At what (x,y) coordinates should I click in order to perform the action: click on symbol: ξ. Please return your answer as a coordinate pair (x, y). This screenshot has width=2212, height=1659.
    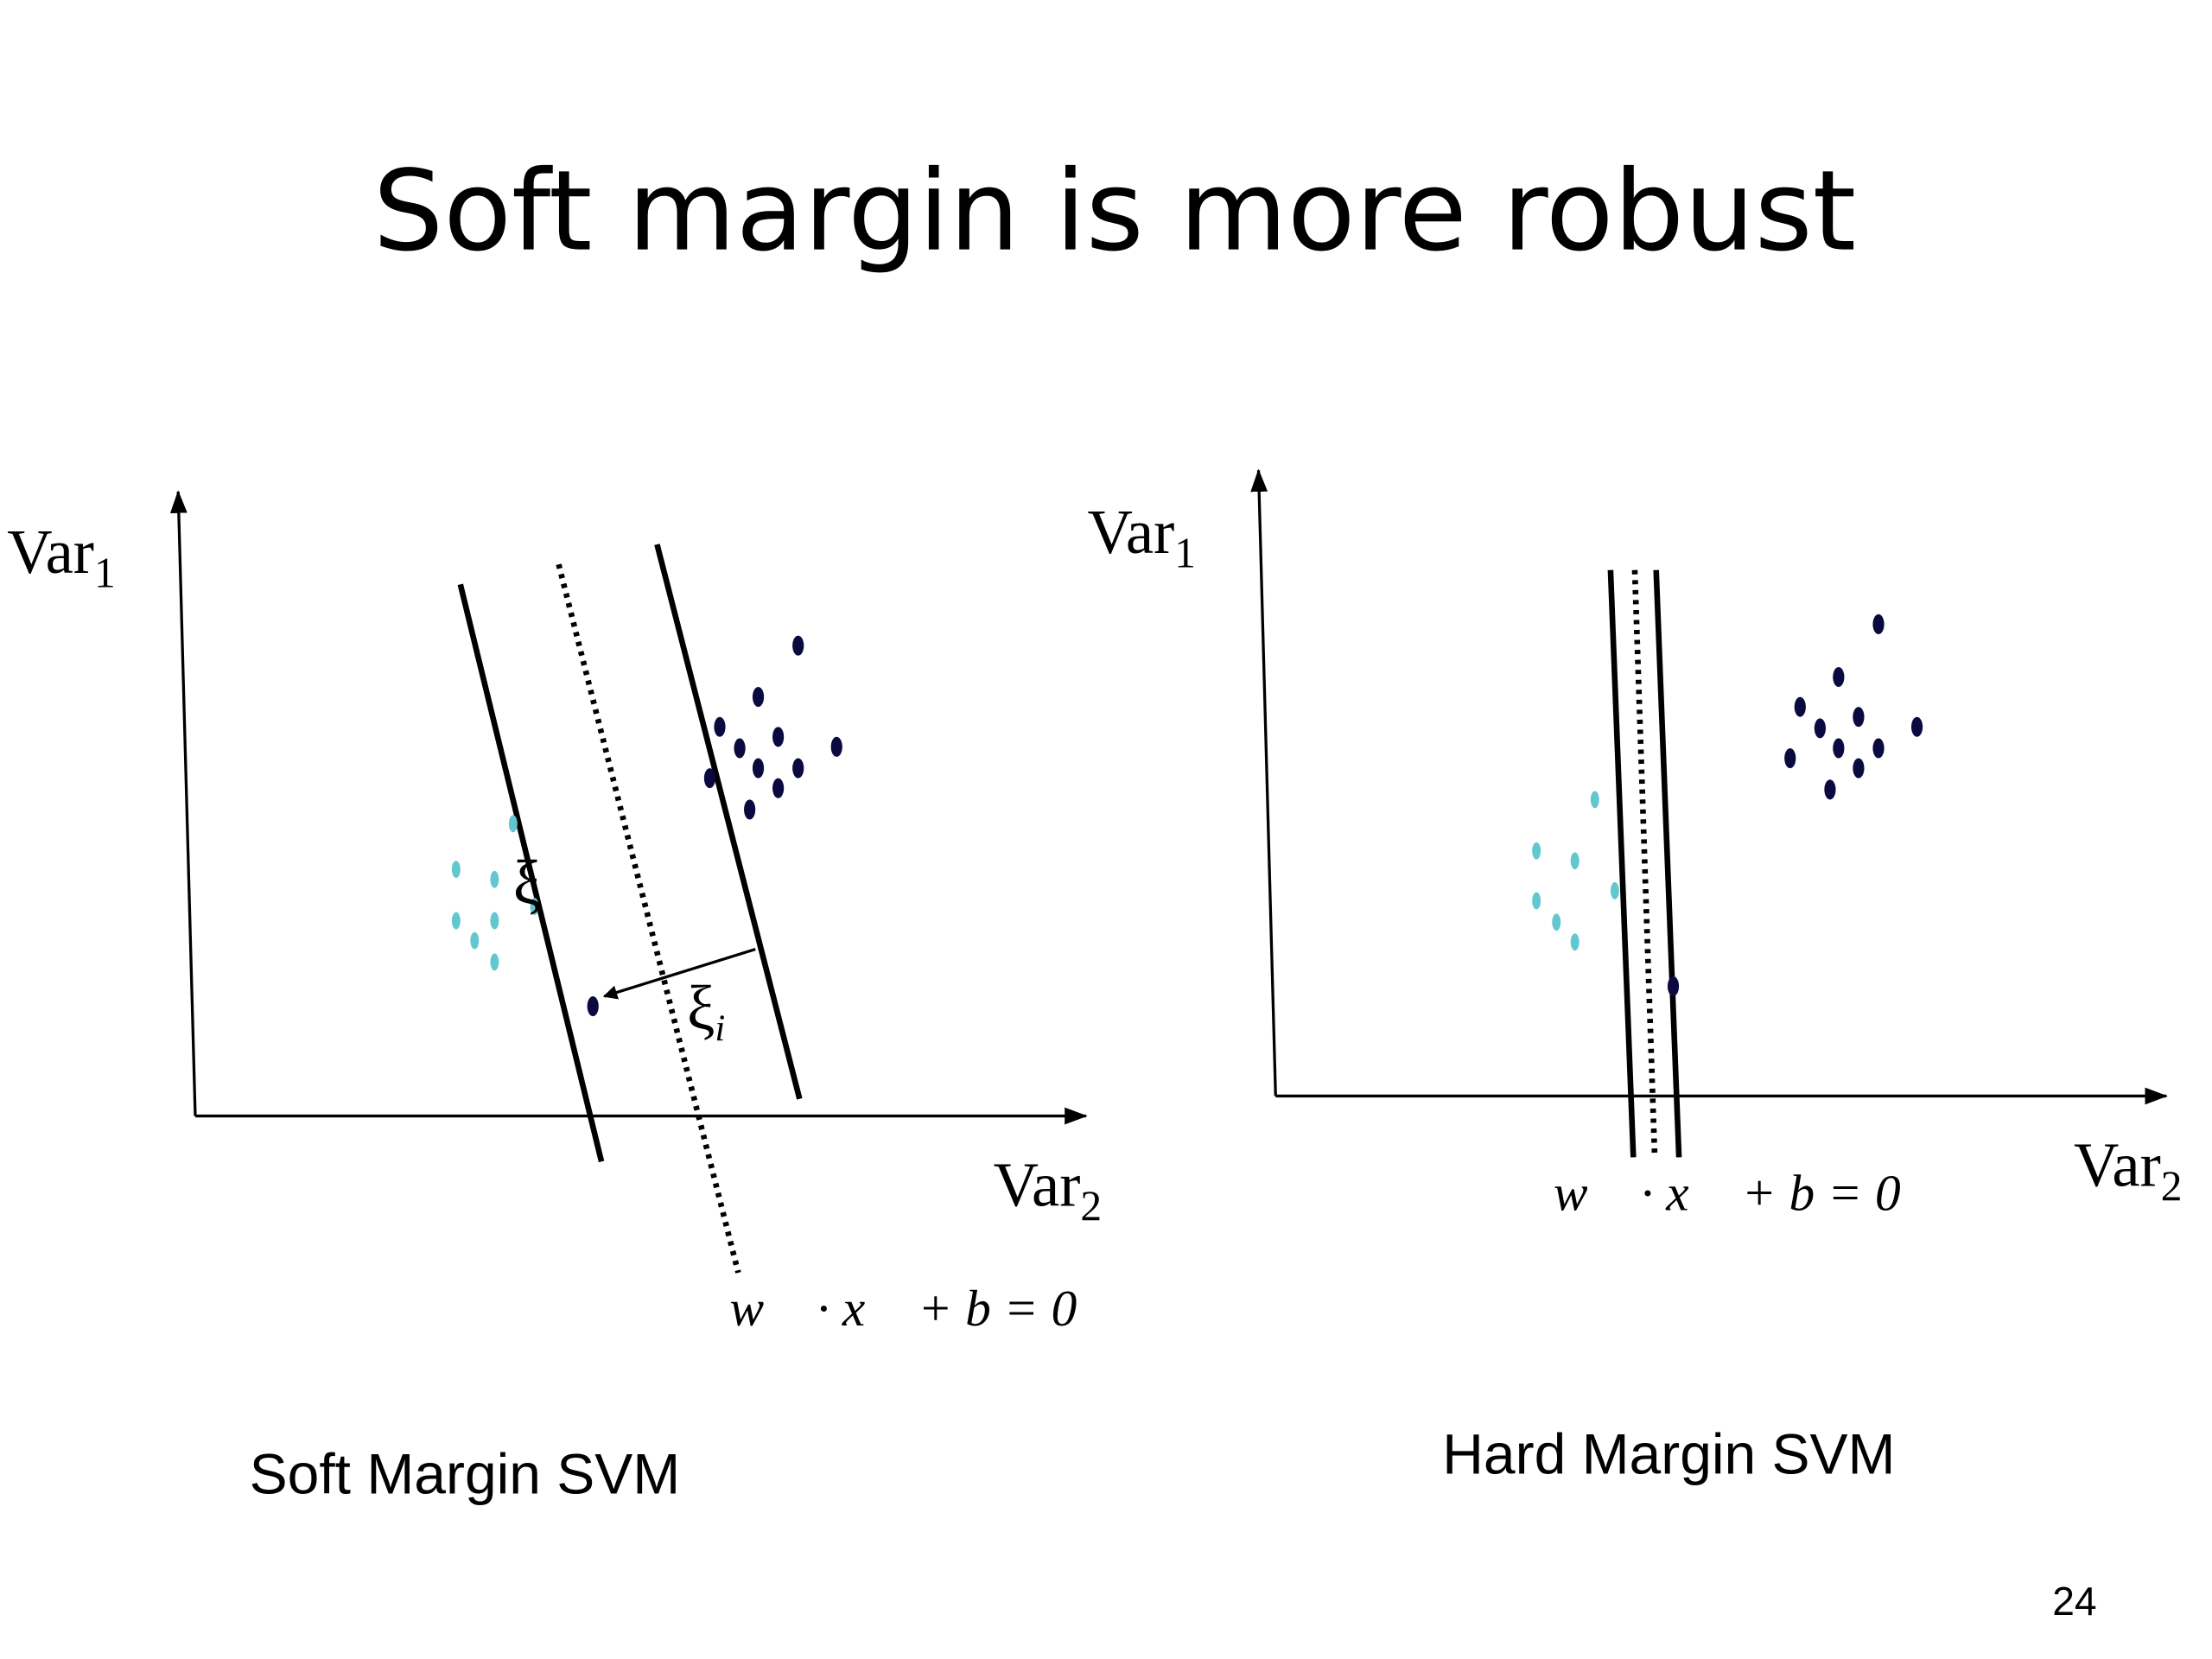
    Looking at the image, I should click on (701, 1008).